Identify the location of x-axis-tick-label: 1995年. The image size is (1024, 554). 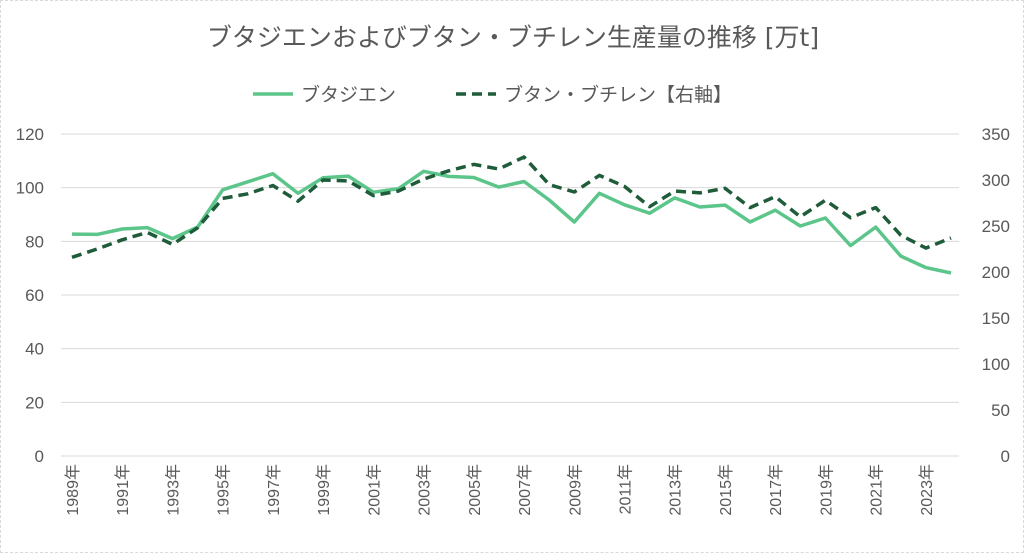
(224, 490).